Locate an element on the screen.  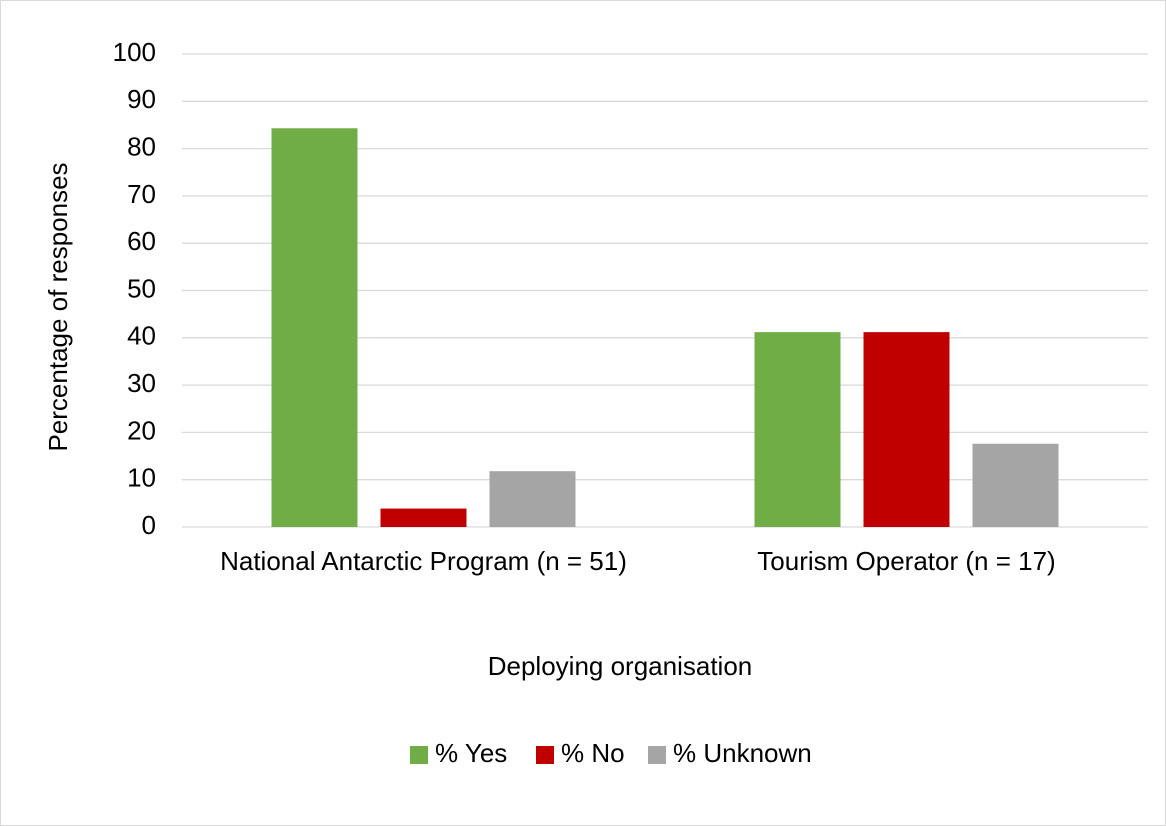
y-tick-label: 10 is located at coordinates (141, 478).